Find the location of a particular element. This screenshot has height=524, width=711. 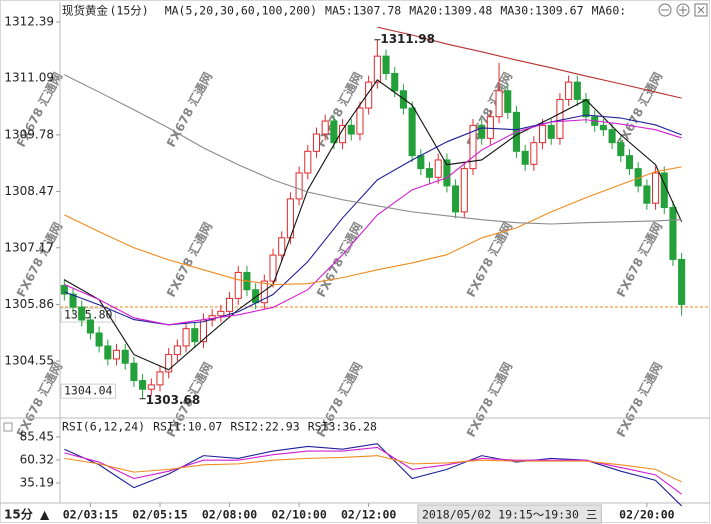

close-icon-cross is located at coordinates (701, 10).